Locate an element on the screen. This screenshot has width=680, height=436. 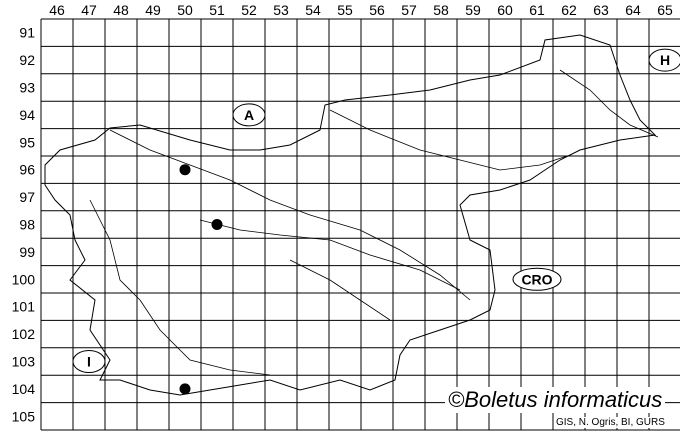
row-label: 103 is located at coordinates (24, 362).